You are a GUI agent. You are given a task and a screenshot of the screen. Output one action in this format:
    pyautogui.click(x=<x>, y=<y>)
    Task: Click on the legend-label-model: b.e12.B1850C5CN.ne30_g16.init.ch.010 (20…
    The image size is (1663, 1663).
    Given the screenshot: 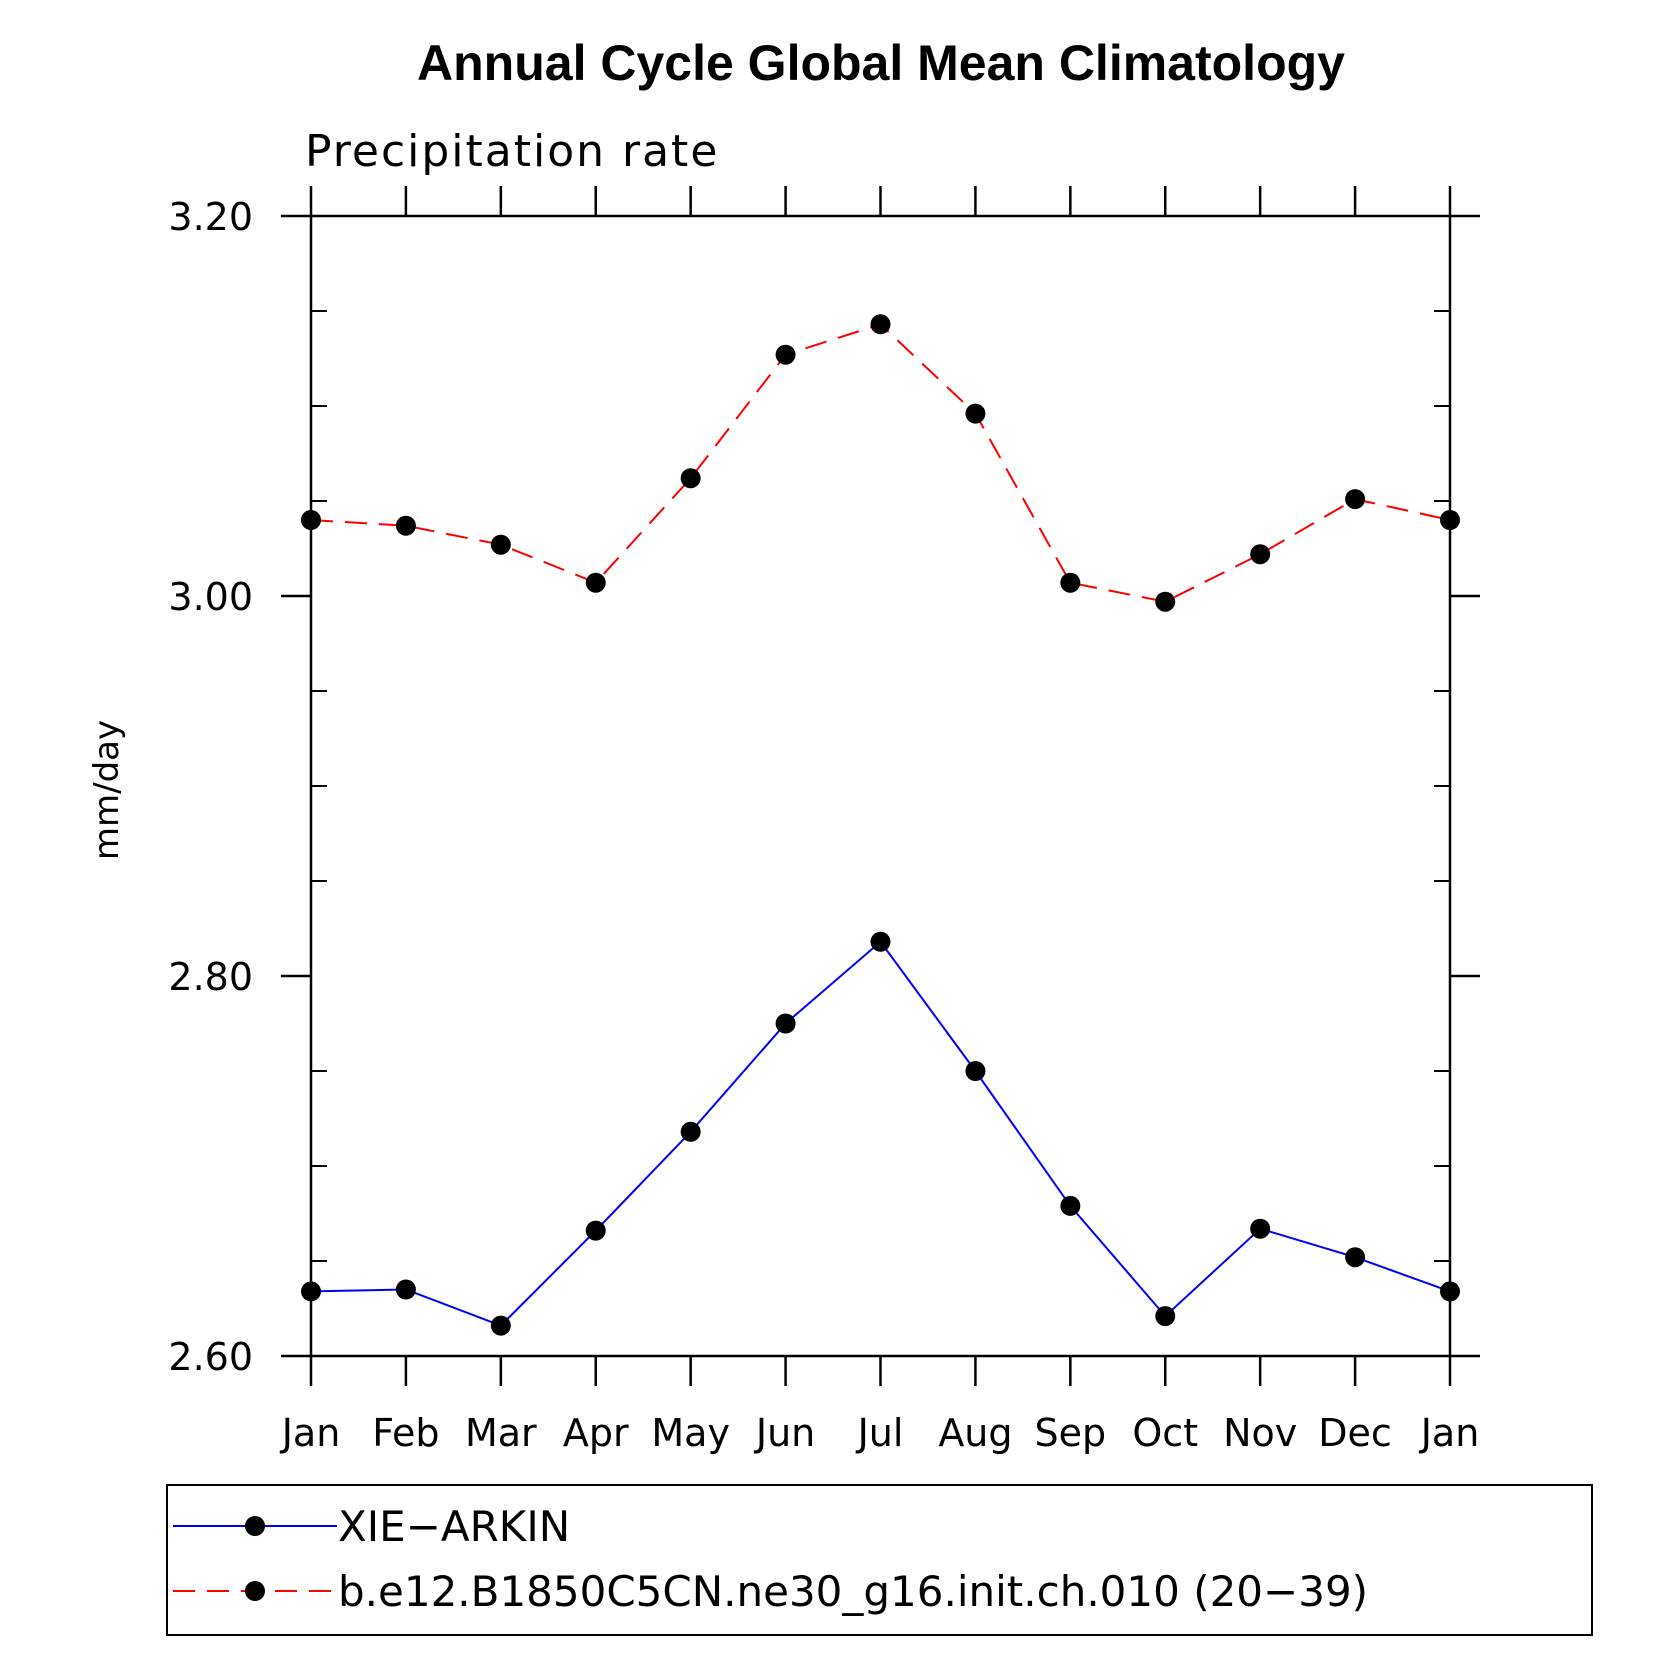 What is the action you would take?
    pyautogui.click(x=853, y=1591)
    